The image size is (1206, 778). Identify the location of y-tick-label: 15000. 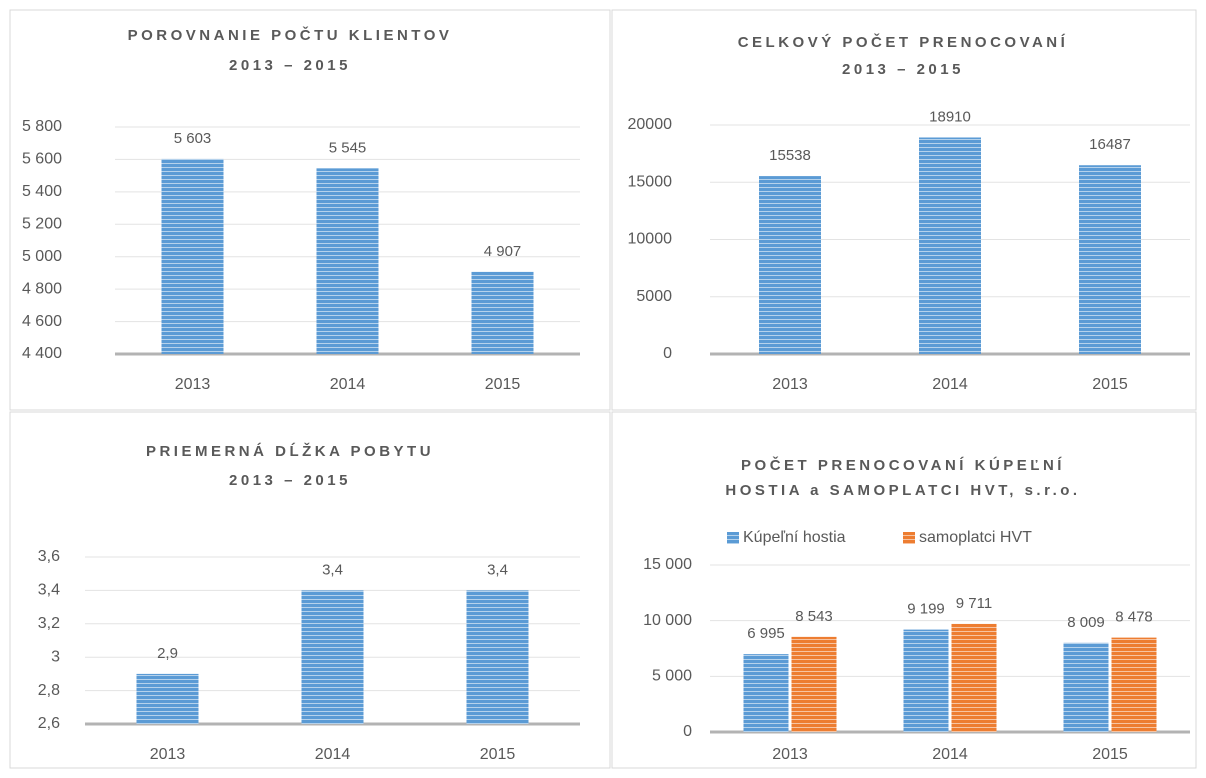
(650, 181).